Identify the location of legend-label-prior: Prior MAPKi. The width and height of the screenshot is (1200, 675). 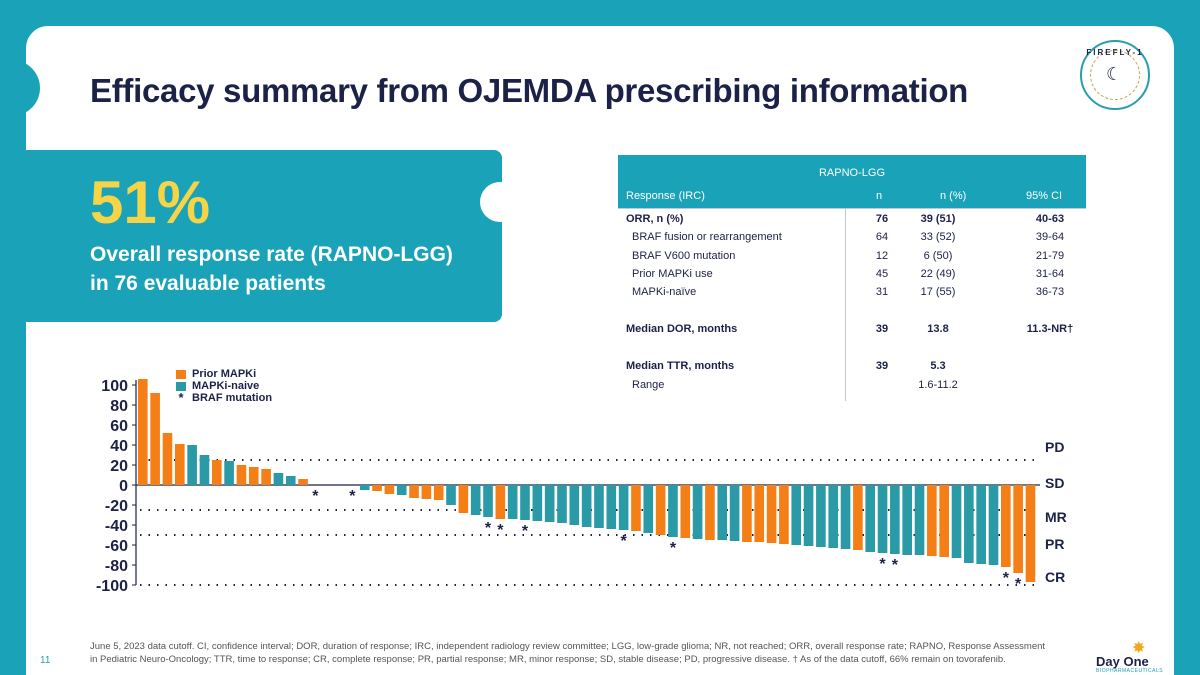
(224, 374).